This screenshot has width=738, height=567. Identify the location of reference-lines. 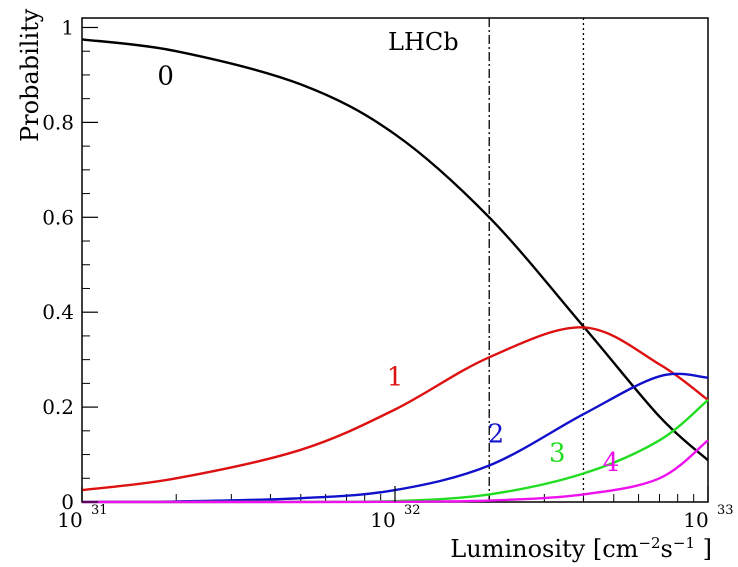
(536, 260).